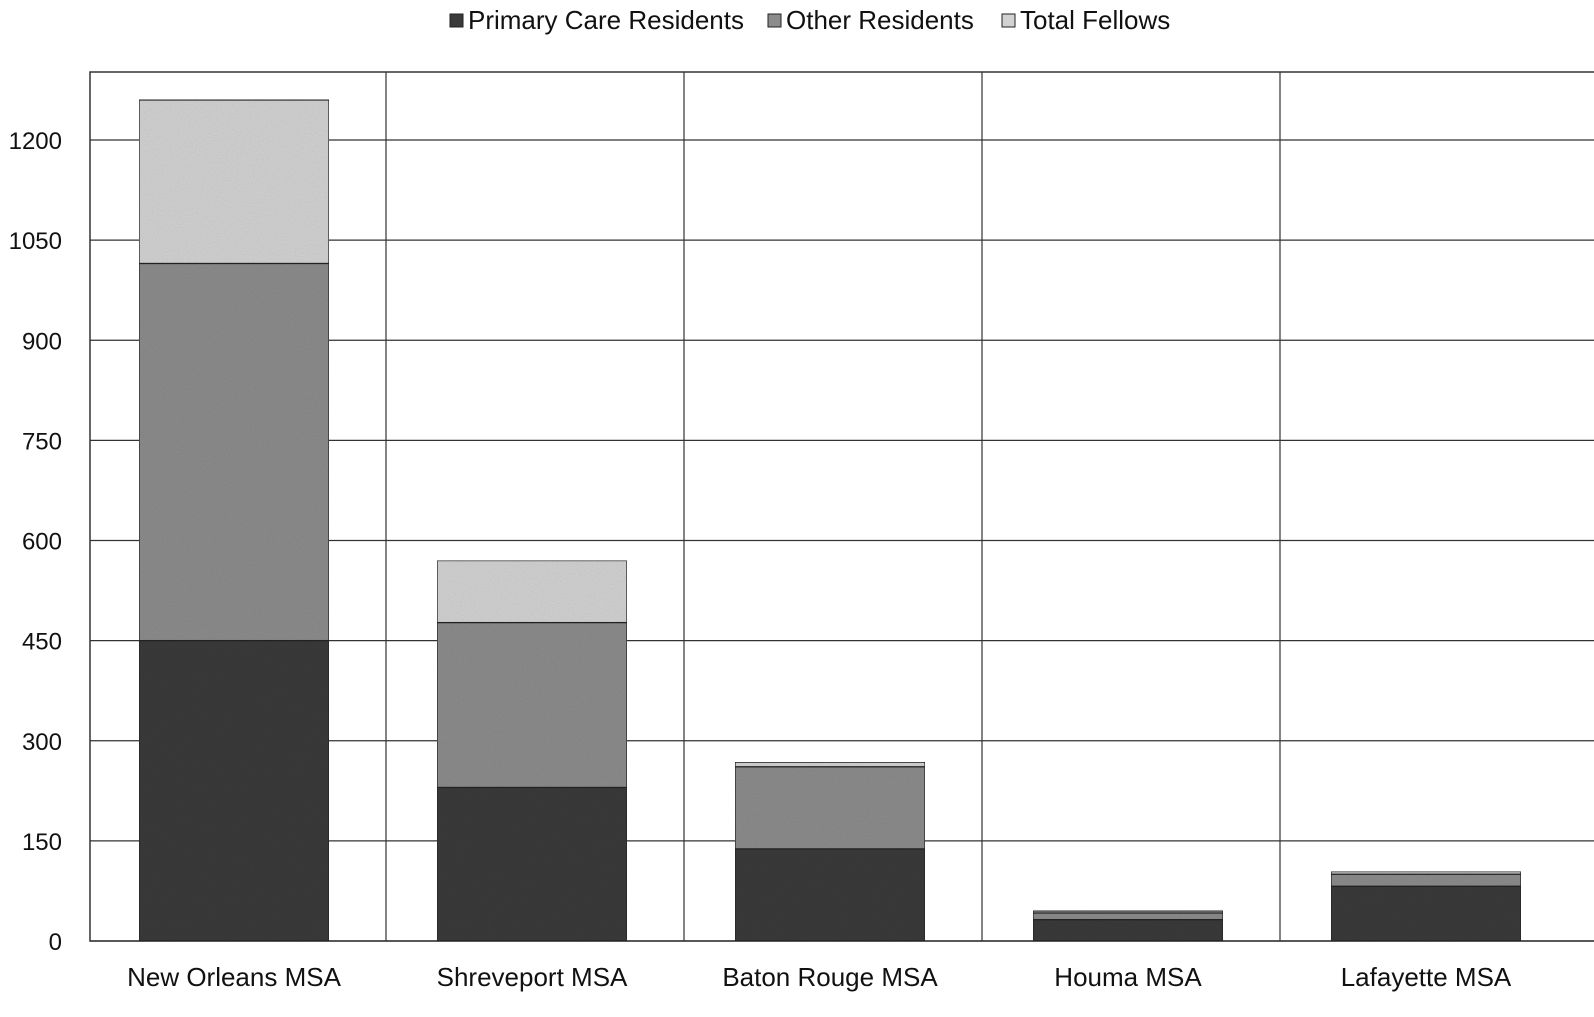  What do you see at coordinates (532, 864) in the screenshot?
I see `bar-primary-care-residents-shreveport-msa` at bounding box center [532, 864].